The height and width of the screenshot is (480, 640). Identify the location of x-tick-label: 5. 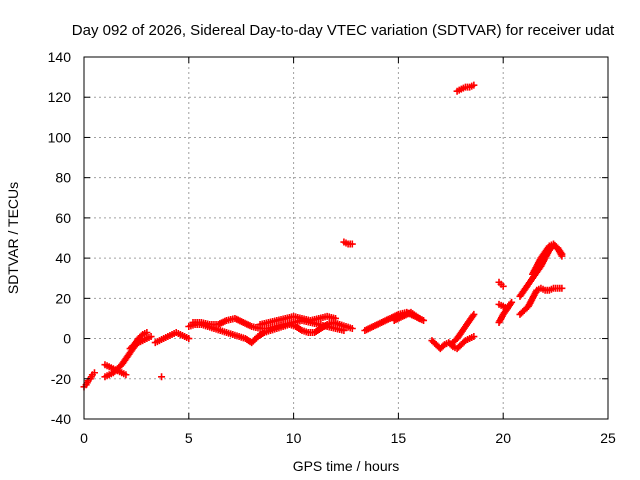
(189, 438).